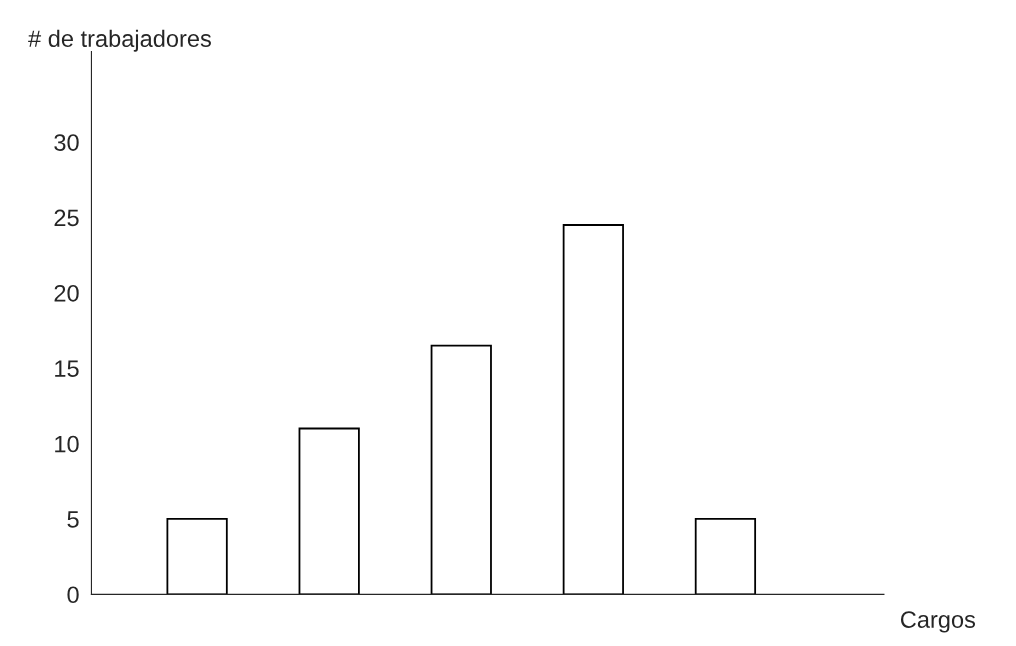  What do you see at coordinates (938, 622) in the screenshot?
I see `x-axis-title: Cargos` at bounding box center [938, 622].